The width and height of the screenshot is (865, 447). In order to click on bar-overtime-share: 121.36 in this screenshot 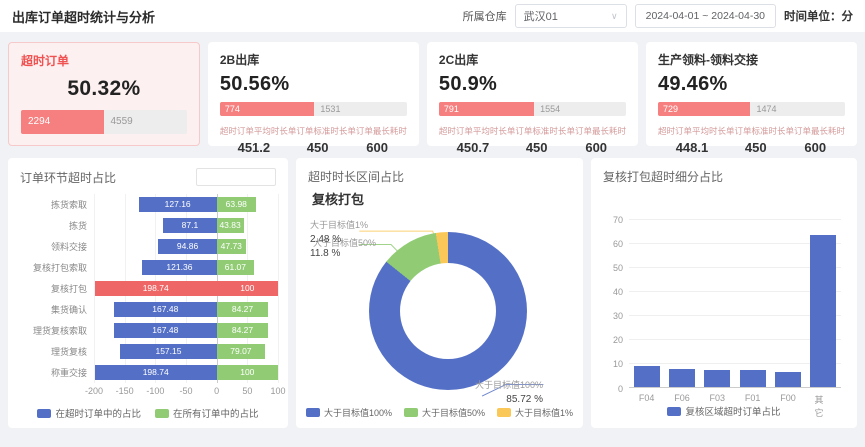, I will do `click(179, 267)`.